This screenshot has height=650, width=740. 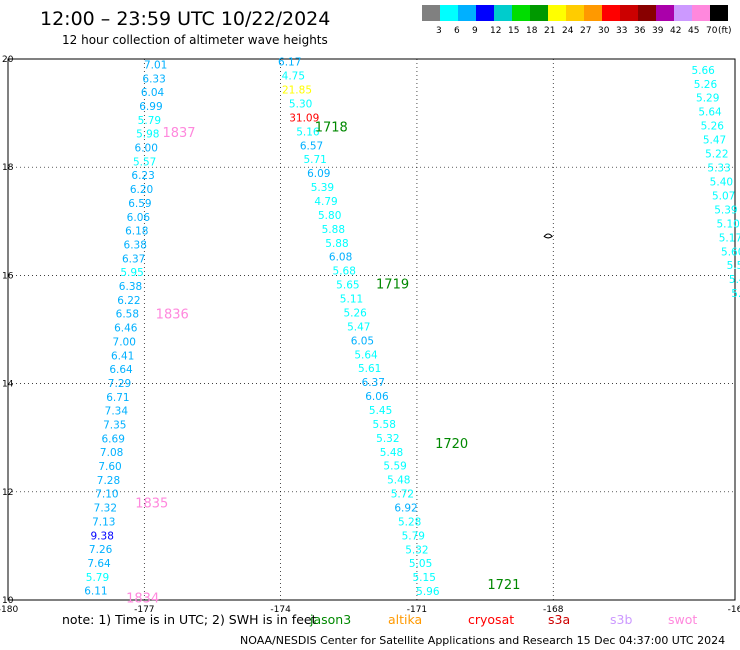 What do you see at coordinates (384, 425) in the screenshot?
I see `swh-value: 5.58` at bounding box center [384, 425].